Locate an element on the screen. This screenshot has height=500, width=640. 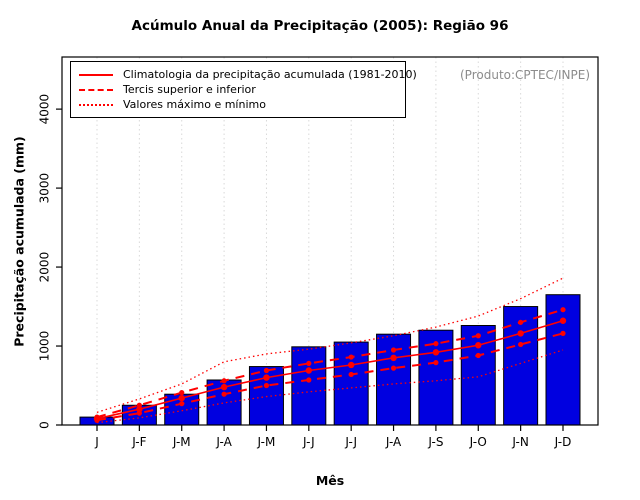
dashed-line-icon is located at coordinates (96, 89).